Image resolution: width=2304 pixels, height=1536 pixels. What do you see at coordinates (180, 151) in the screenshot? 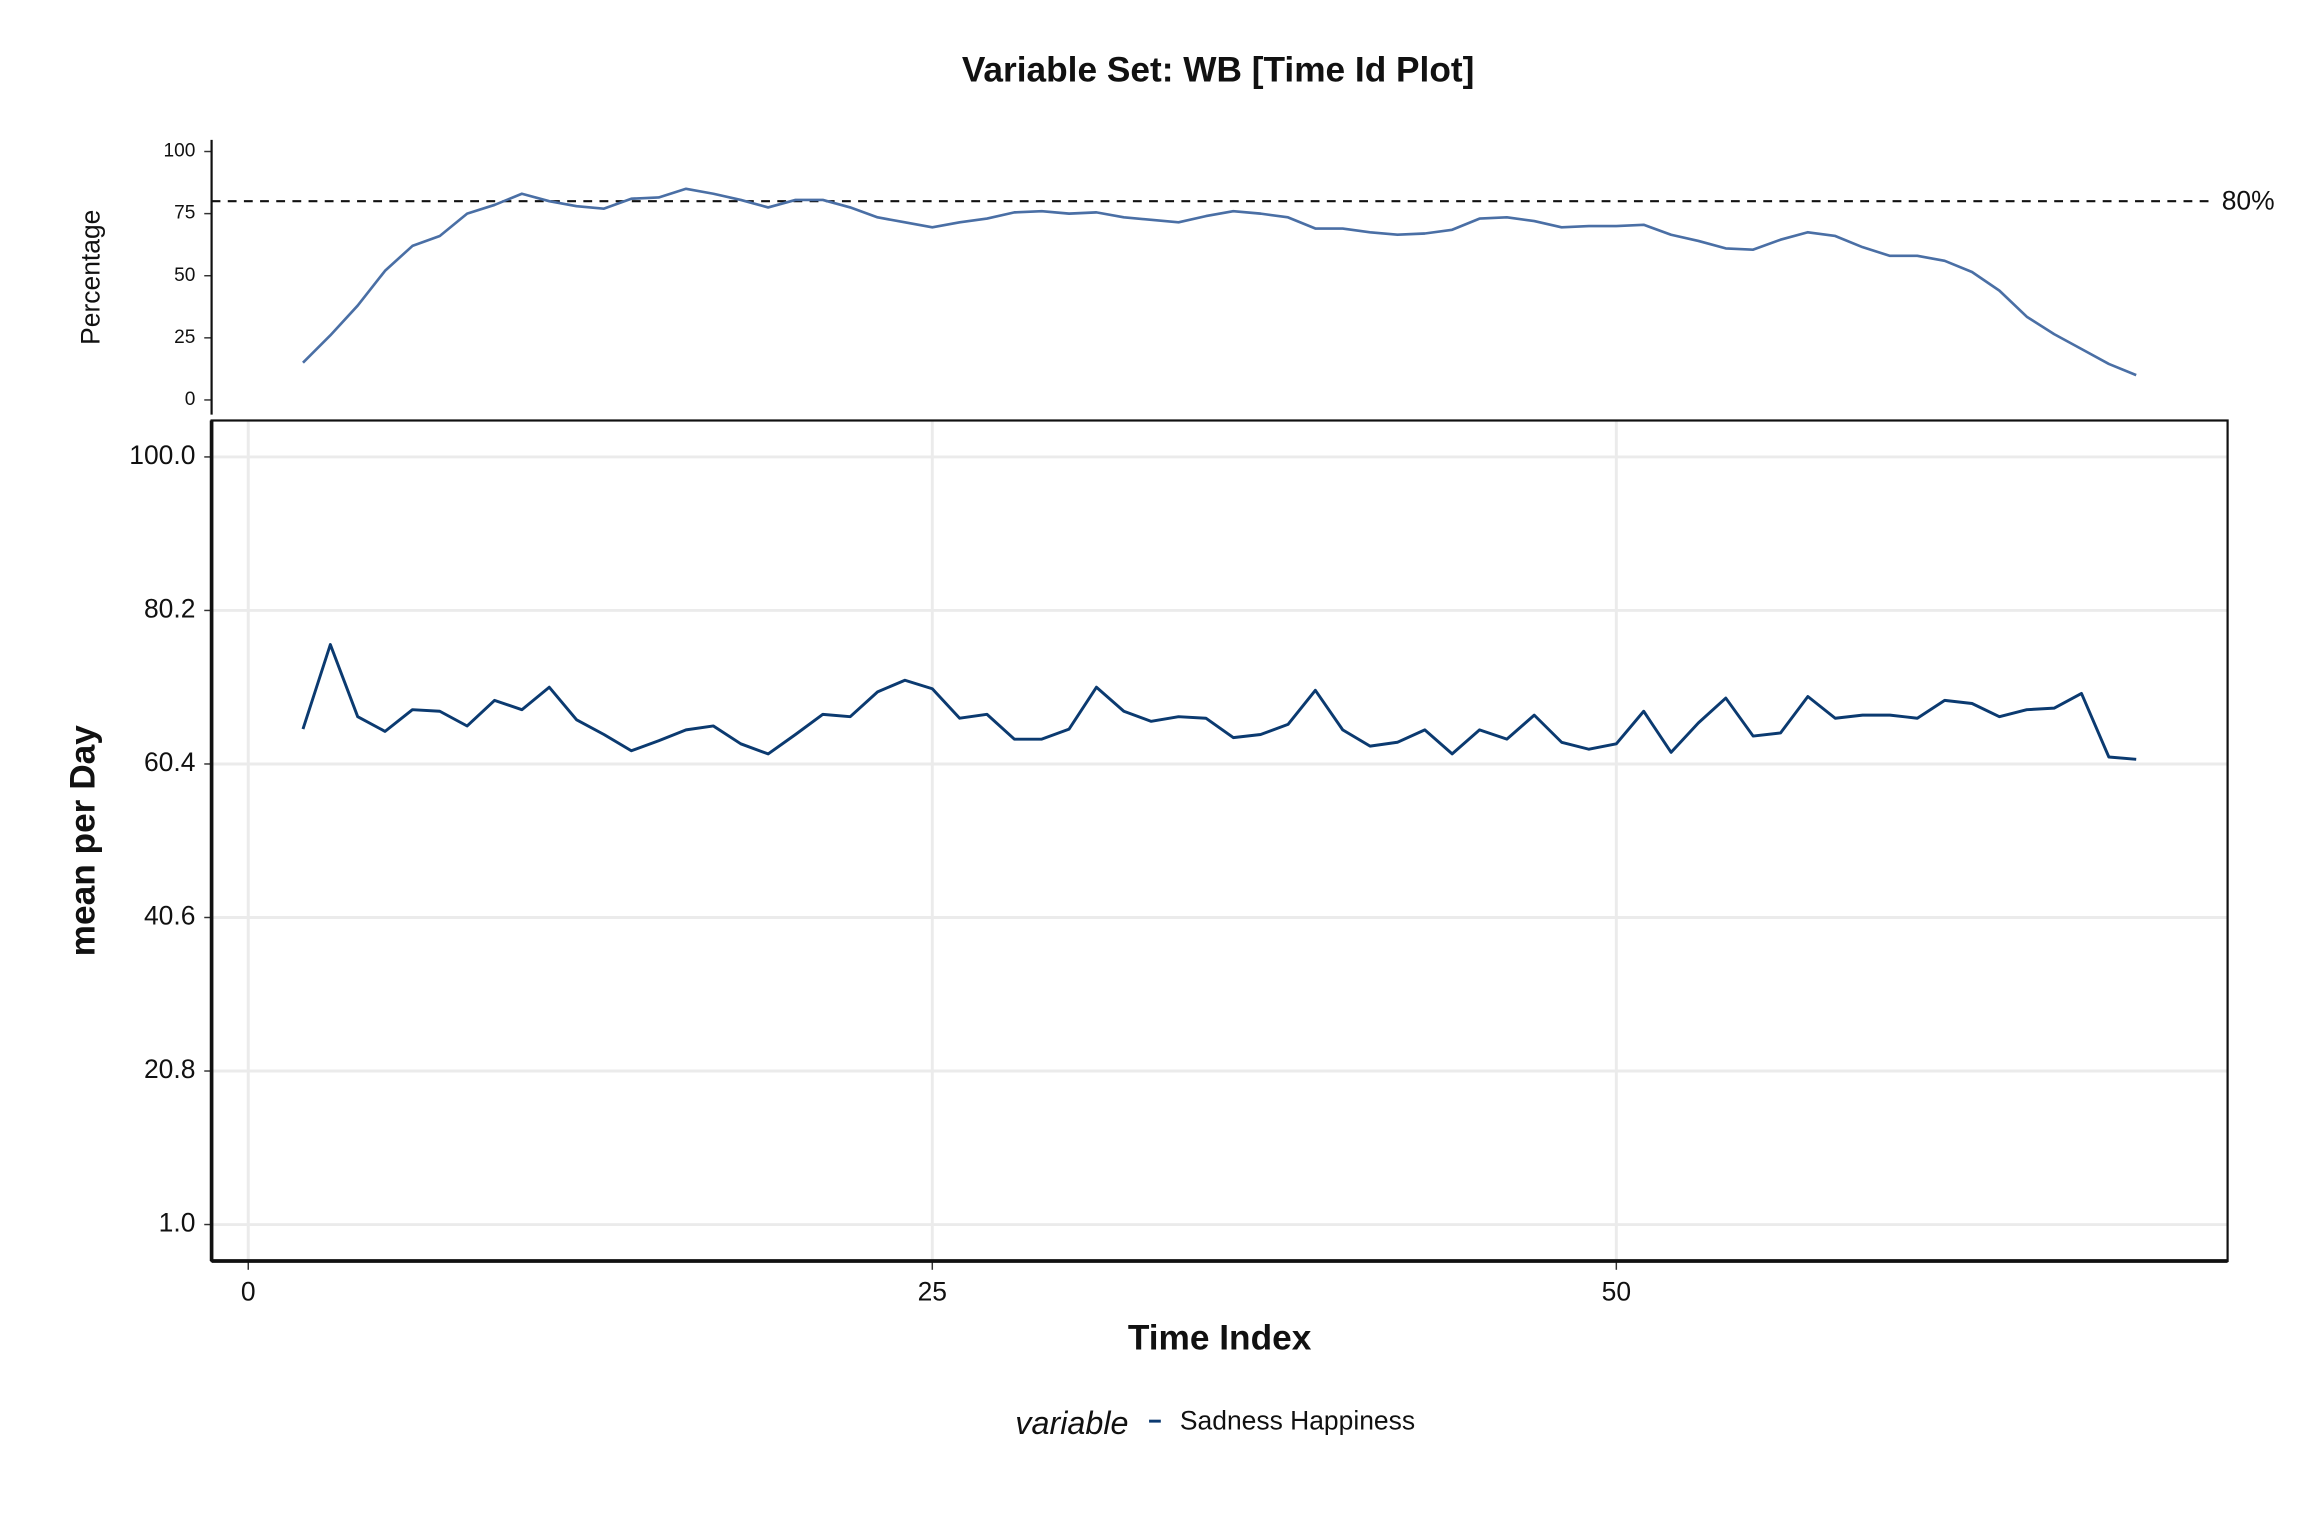
I see `y-tick-label: 100` at bounding box center [180, 151].